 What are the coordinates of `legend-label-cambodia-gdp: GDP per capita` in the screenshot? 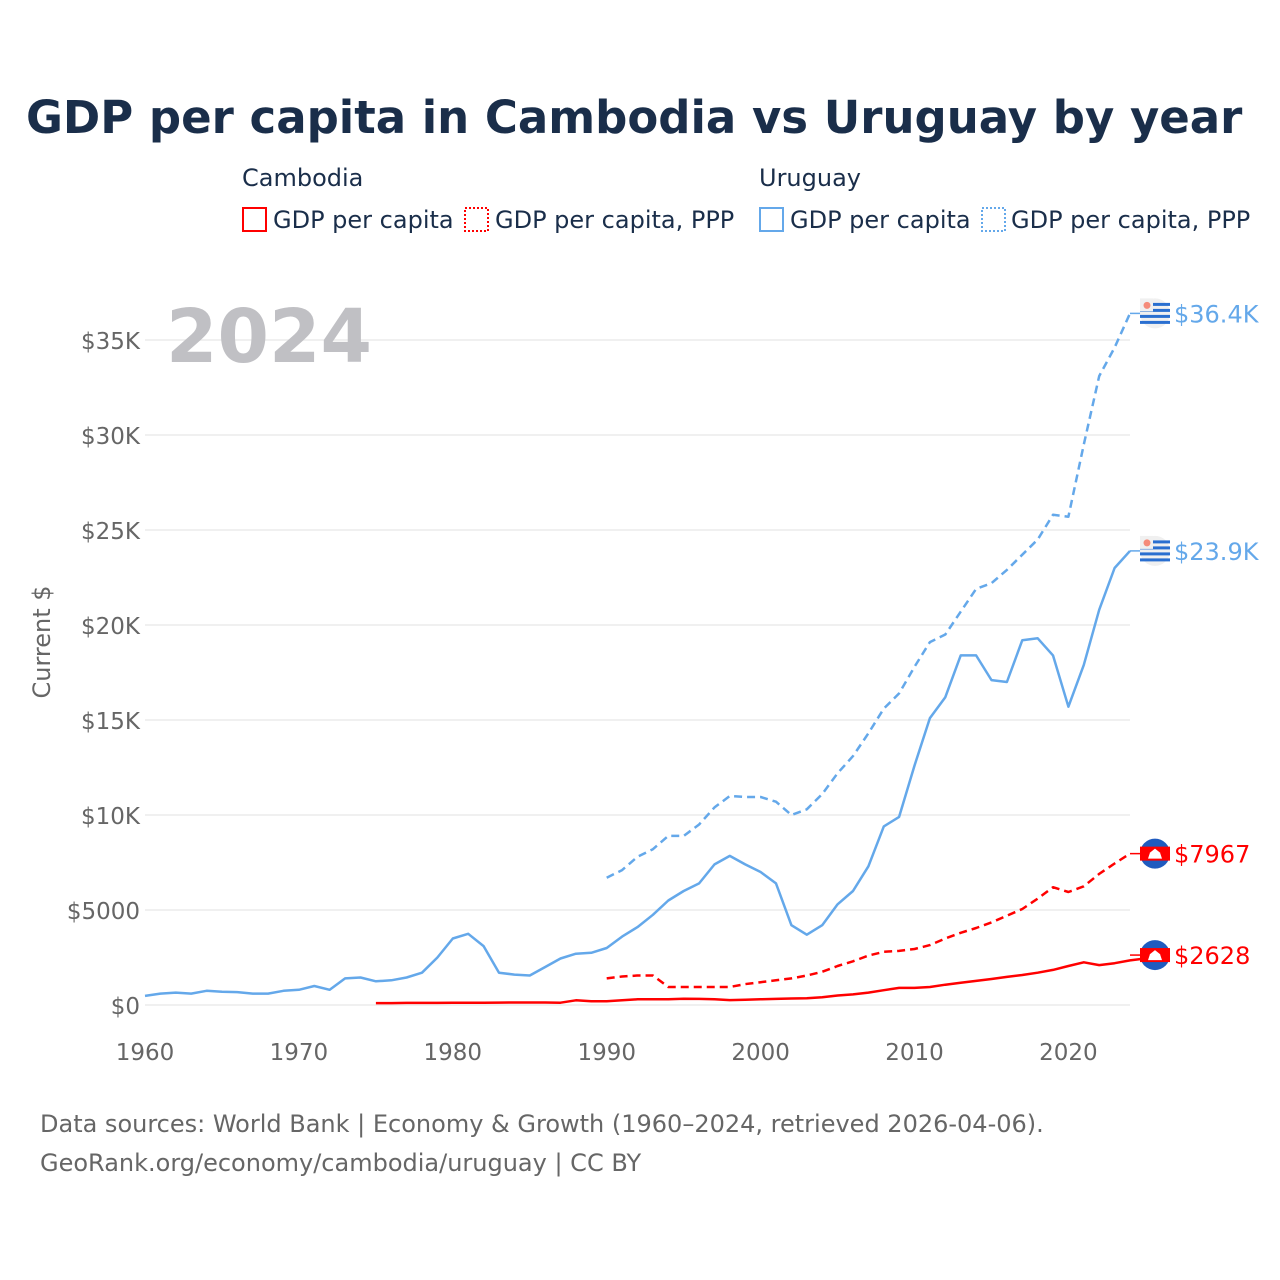 It's located at (363, 220).